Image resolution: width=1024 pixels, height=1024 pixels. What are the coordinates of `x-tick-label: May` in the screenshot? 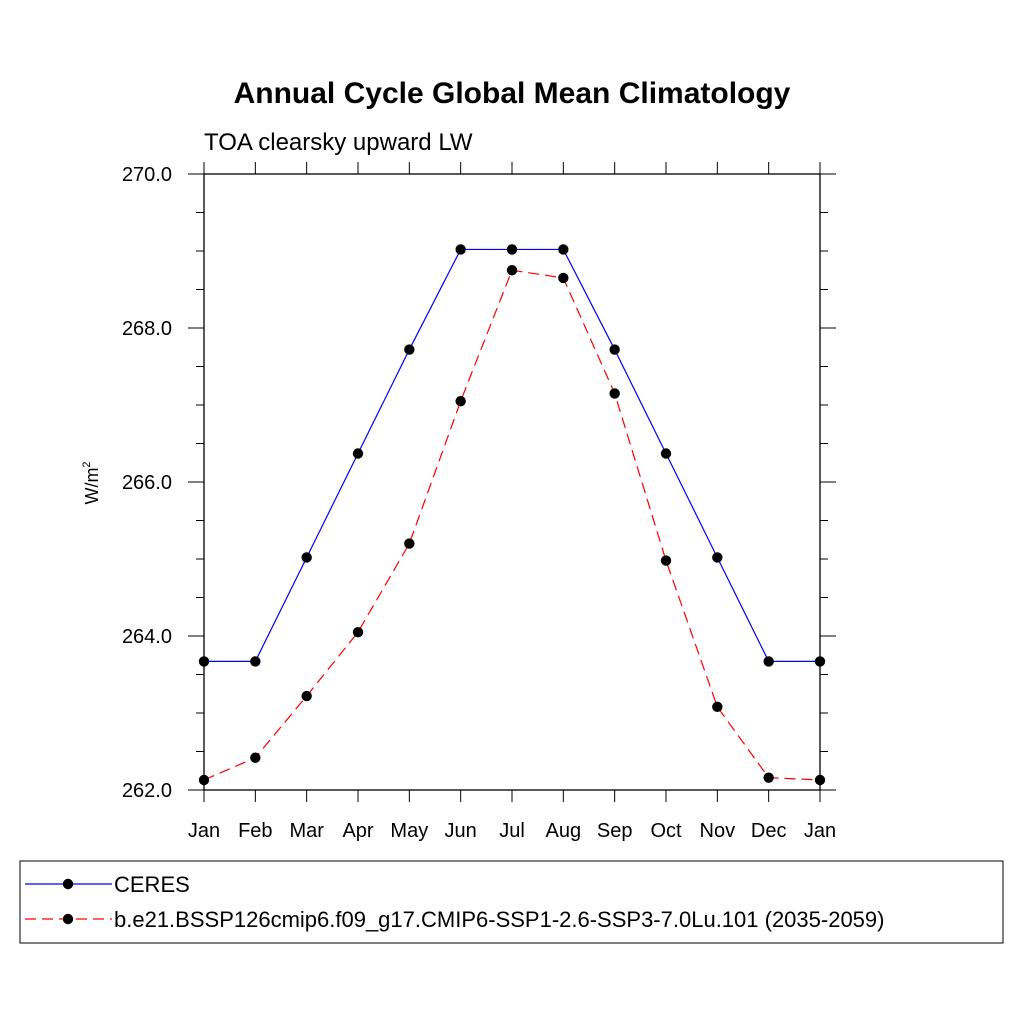 It's located at (409, 831).